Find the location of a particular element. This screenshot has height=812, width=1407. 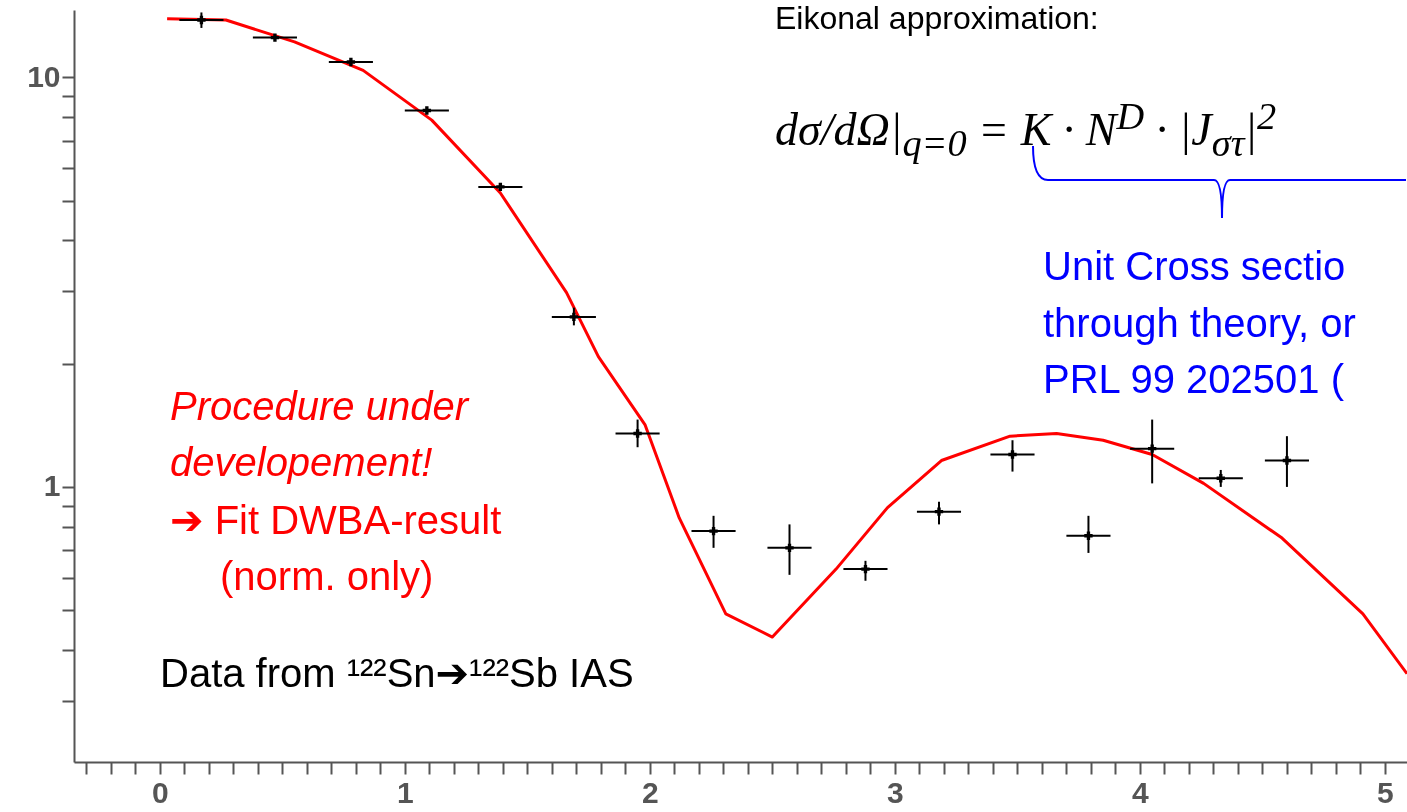

annotation: dσ/dΩ|$_{q=0}$ = K · N$^{D}$ · |J$_{στ}$|$^{2}$ is located at coordinates (1026, 130).